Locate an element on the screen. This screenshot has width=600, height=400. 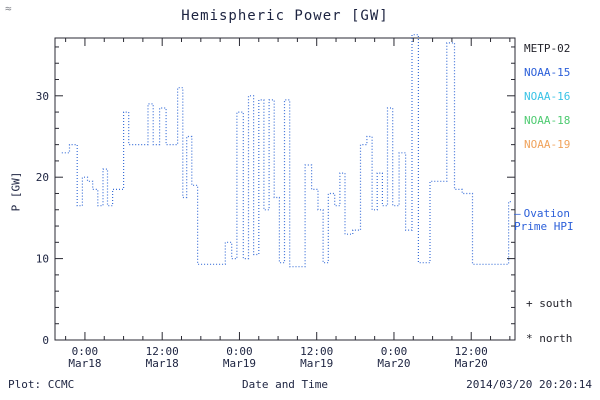
legend-line-sample: — is located at coordinates (517, 213).